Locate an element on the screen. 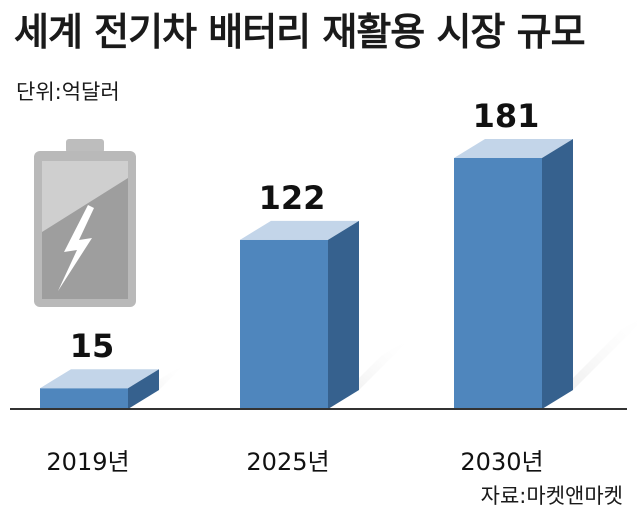 This screenshot has width=637, height=528. value-label: 15 is located at coordinates (92, 346).